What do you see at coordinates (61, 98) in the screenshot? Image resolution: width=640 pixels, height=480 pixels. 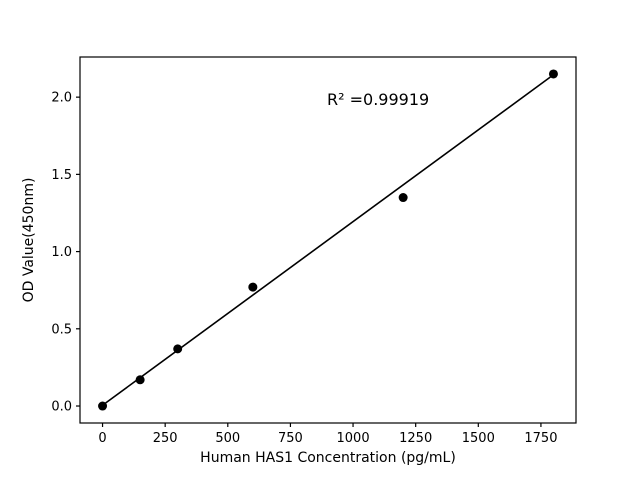 I see `y-tick-label: 2.0` at bounding box center [61, 98].